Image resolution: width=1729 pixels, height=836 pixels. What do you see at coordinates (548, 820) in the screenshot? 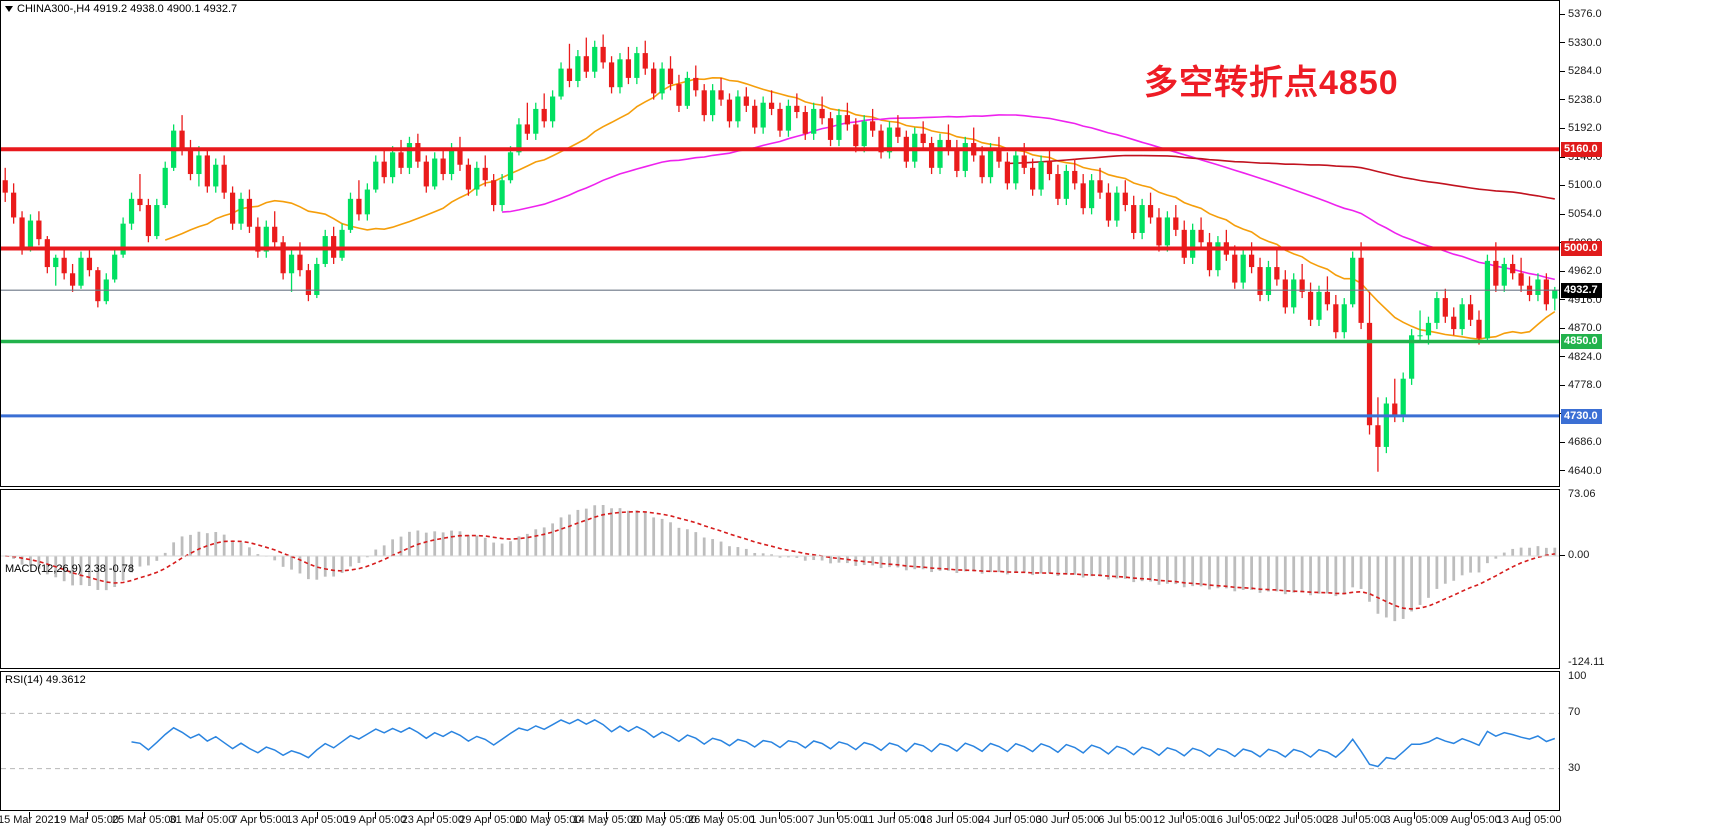
I see `time-tick-label: 10 May 05:00` at bounding box center [548, 820].